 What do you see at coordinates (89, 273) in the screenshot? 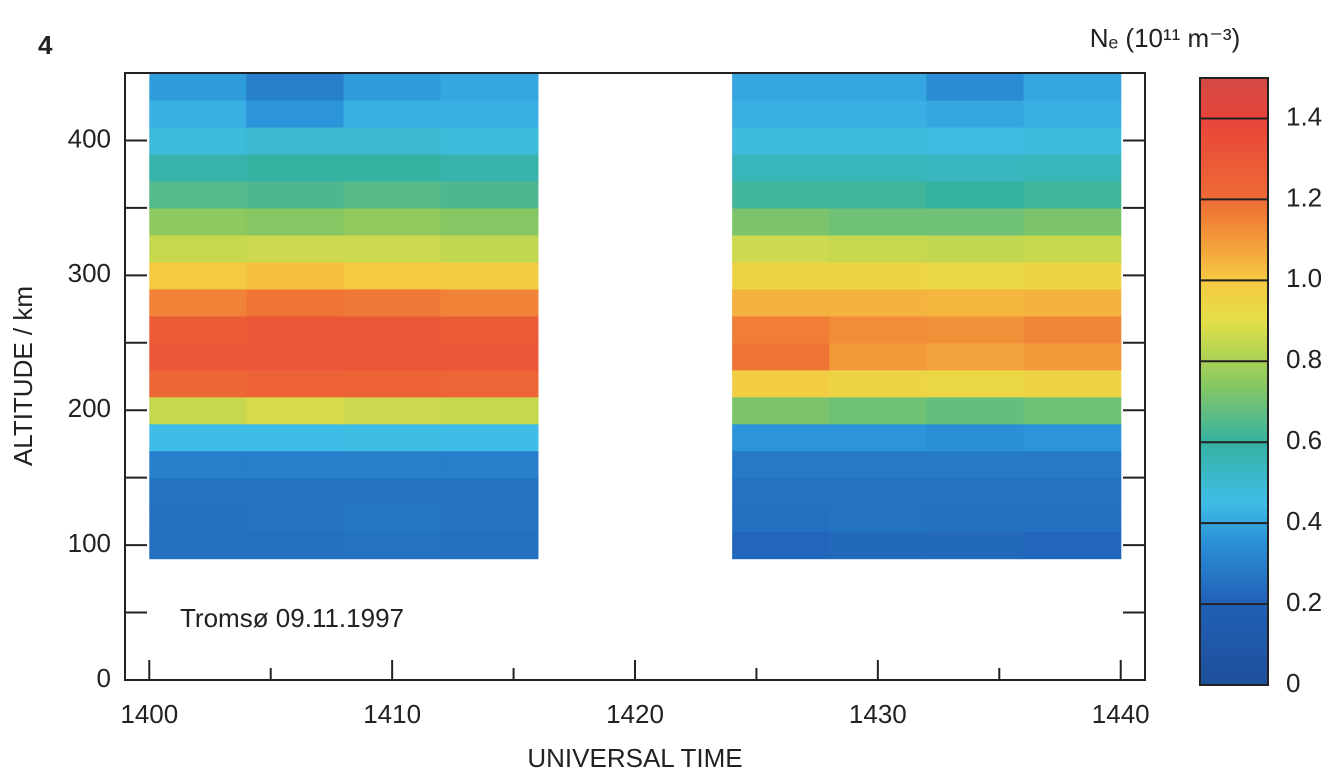
I see `y-tick-label: 300` at bounding box center [89, 273].